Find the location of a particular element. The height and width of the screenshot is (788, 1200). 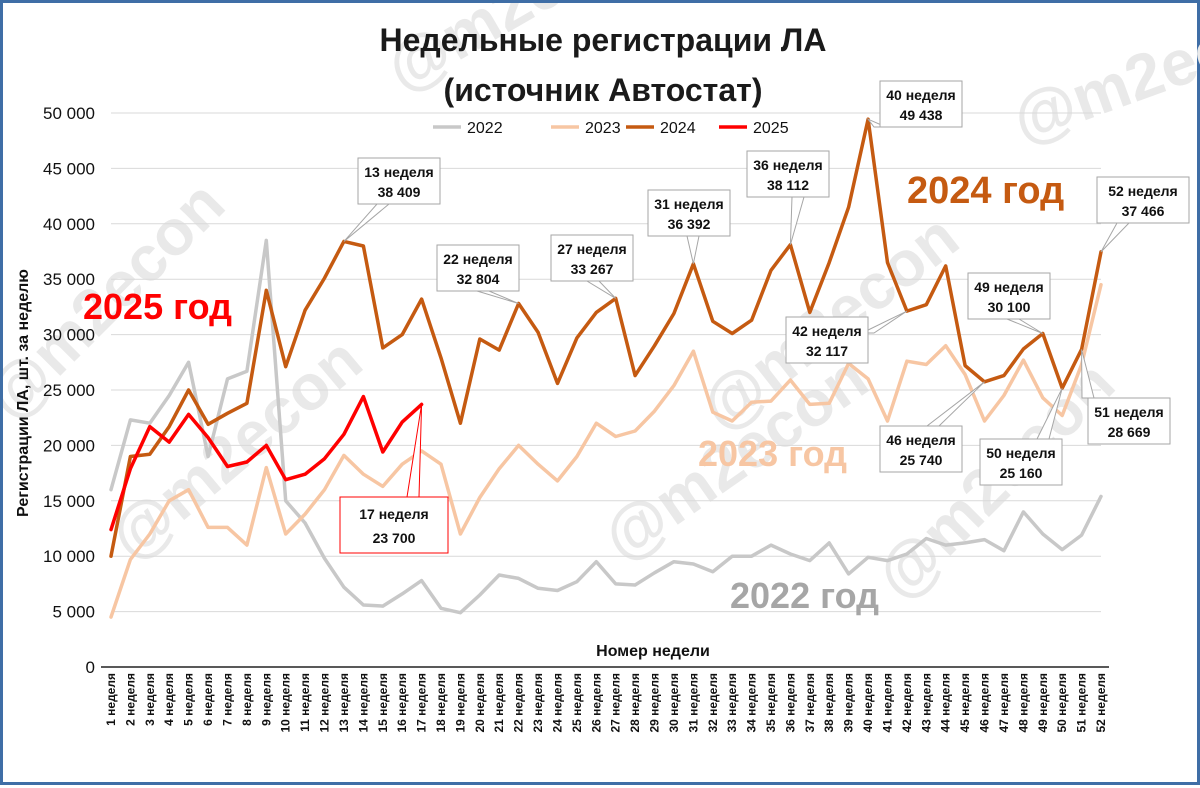

chart-title-line2: (источник Автостат) is located at coordinates (603, 90).